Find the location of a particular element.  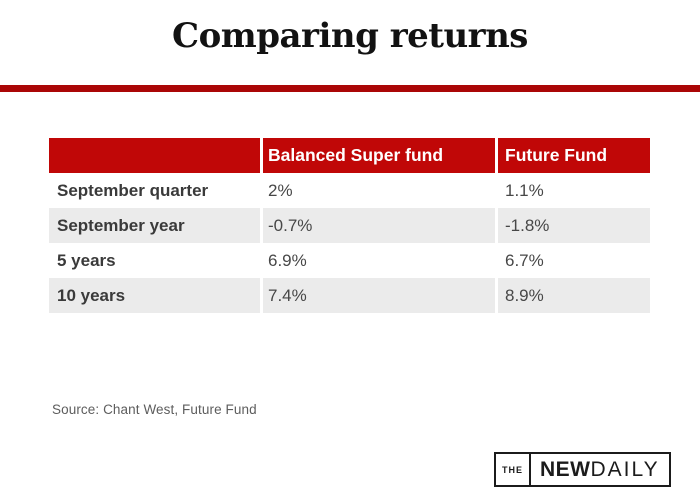

balanced-value: 7.4% is located at coordinates (380, 295).